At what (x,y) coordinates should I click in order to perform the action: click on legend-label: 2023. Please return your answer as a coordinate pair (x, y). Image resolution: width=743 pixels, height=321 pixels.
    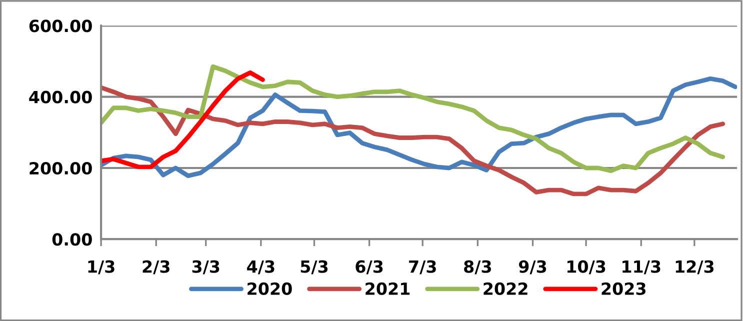
    Looking at the image, I should click on (624, 288).